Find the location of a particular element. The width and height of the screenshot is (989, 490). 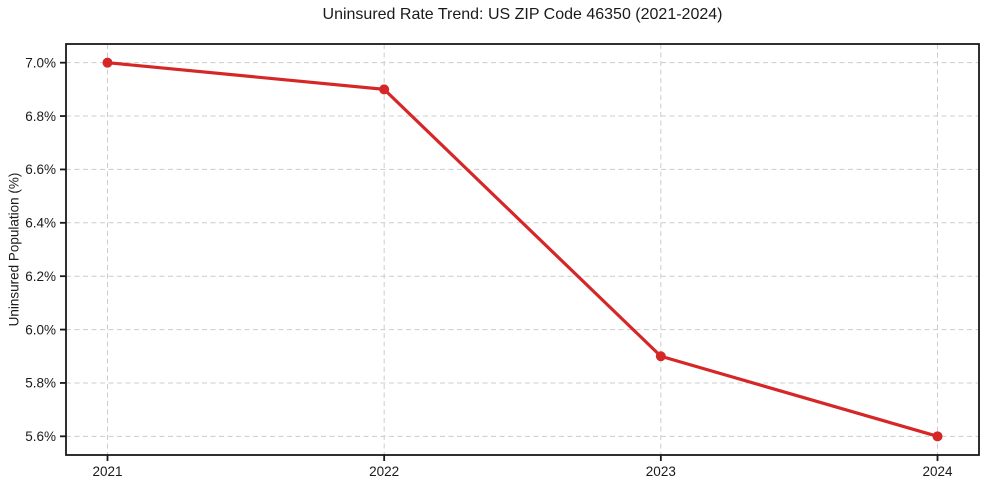

y-tick-label: 6.8% is located at coordinates (40, 116).